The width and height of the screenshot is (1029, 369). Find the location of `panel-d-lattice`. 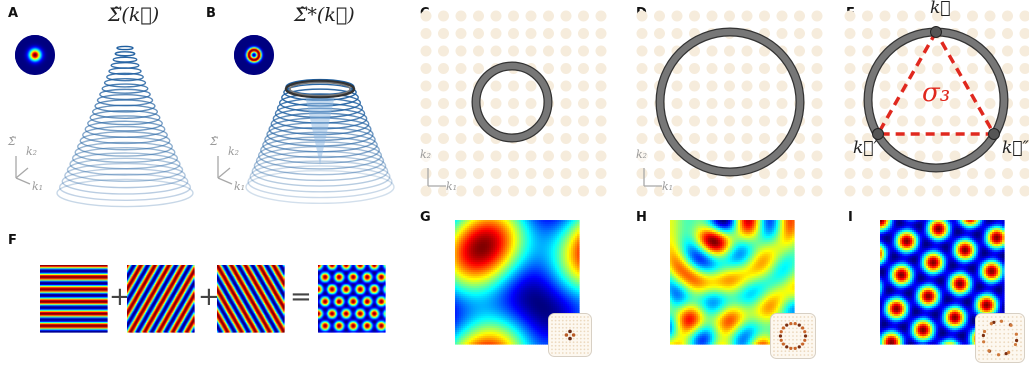

panel-d-lattice is located at coordinates (729, 103).